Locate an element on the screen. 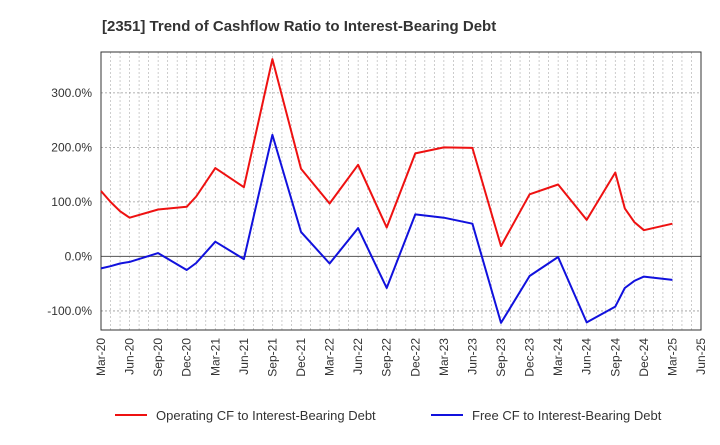 Image resolution: width=720 pixels, height=445 pixels. x-tick-label: Dec-21 is located at coordinates (301, 357).